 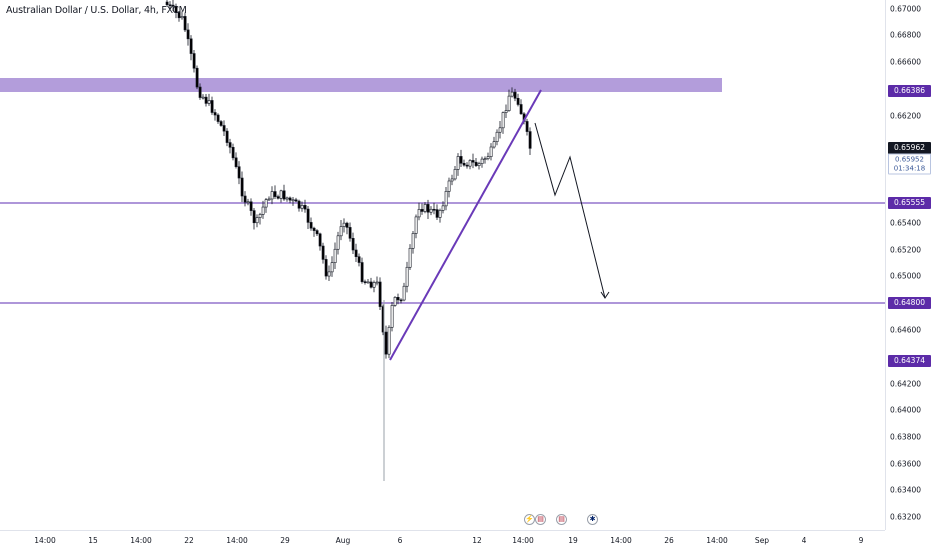 What do you see at coordinates (906, 250) in the screenshot?
I see `price-tick: 0.65200` at bounding box center [906, 250].